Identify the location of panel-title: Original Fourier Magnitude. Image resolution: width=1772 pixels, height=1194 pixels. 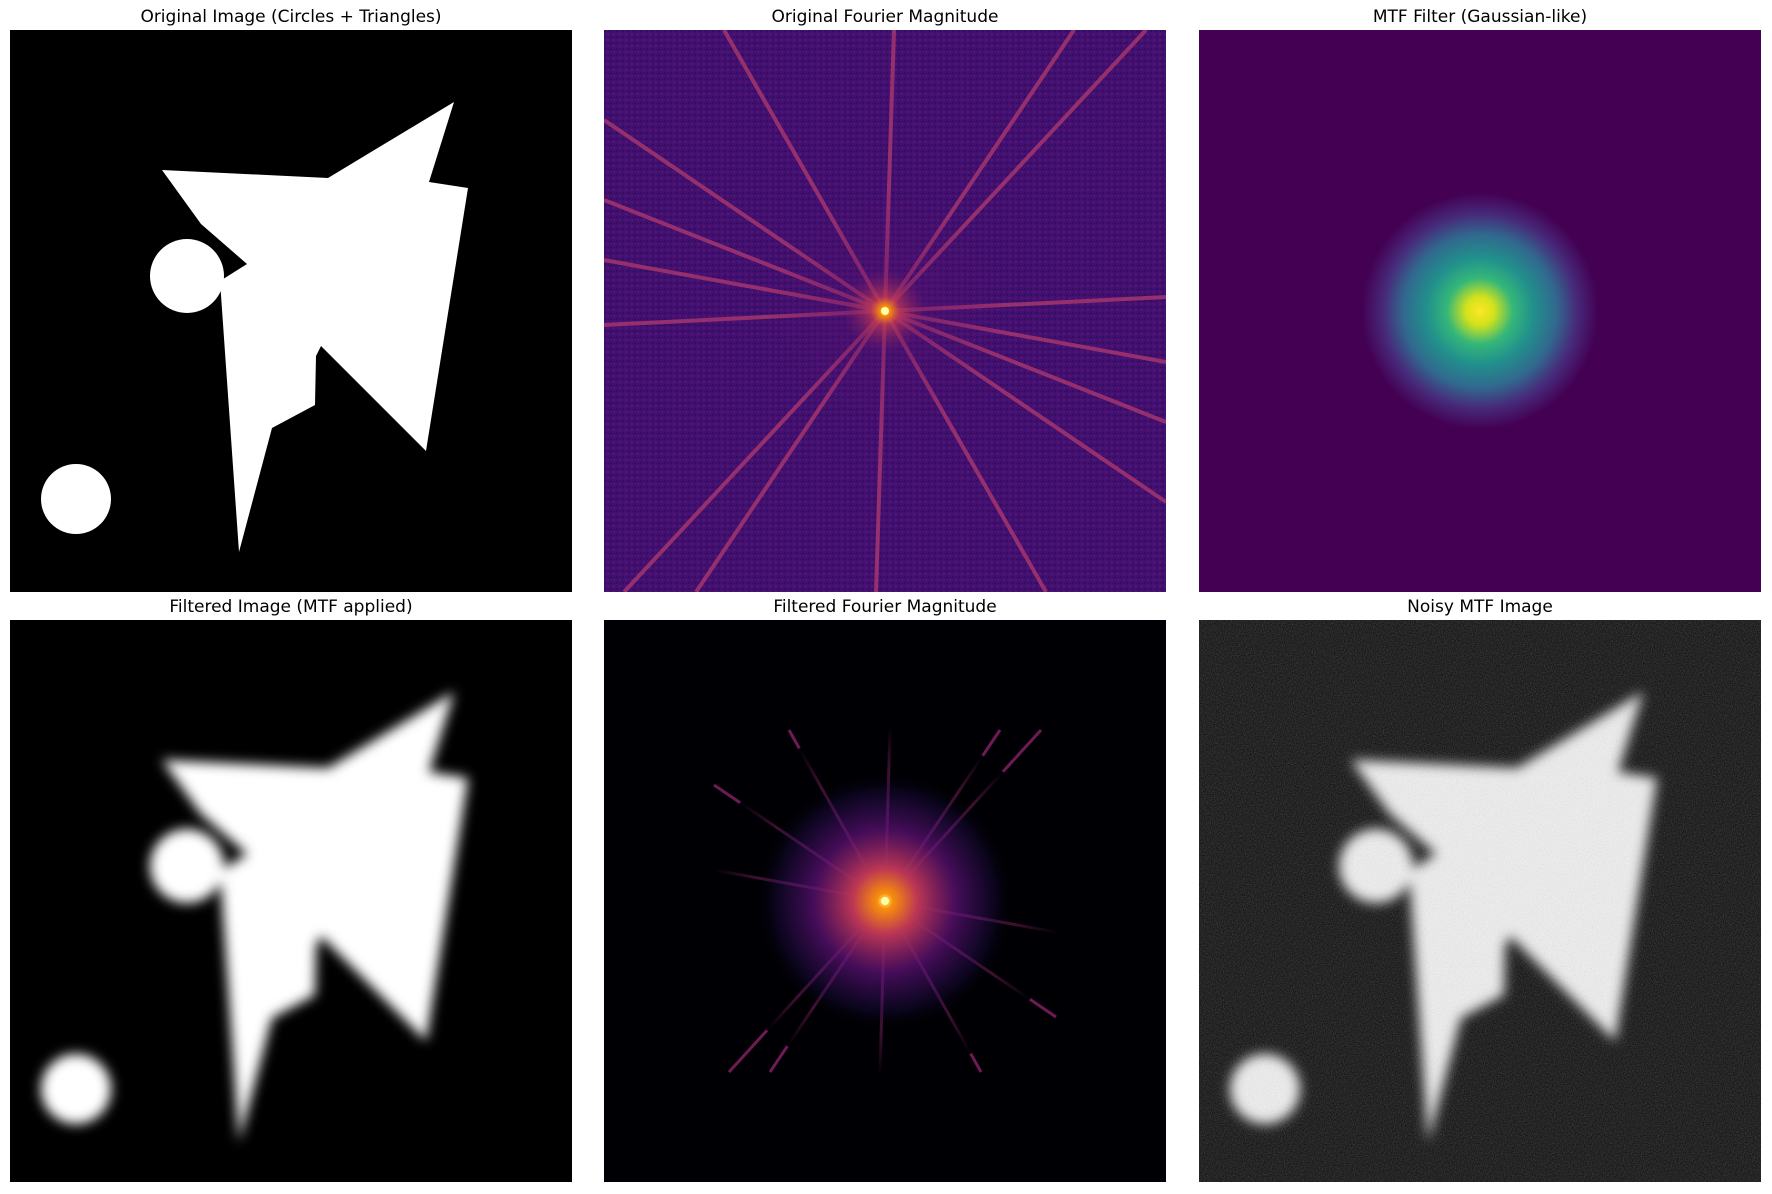
(885, 17).